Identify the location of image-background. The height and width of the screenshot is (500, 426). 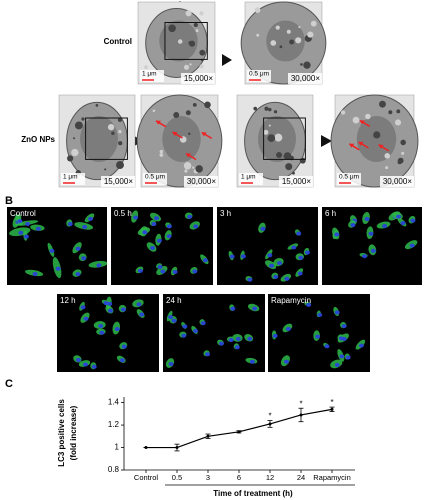
(267, 246).